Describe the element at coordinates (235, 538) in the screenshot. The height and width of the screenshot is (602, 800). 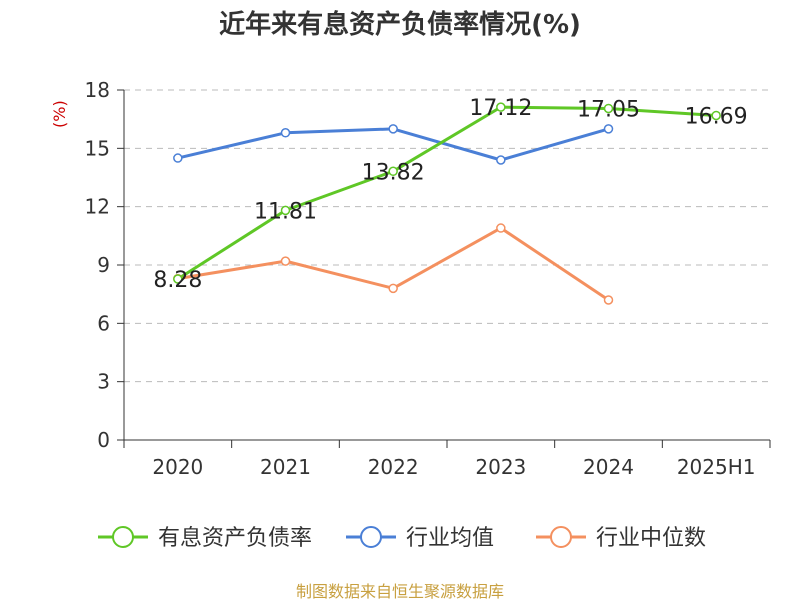
I see `legend-label: 有息资产负债率` at that location.